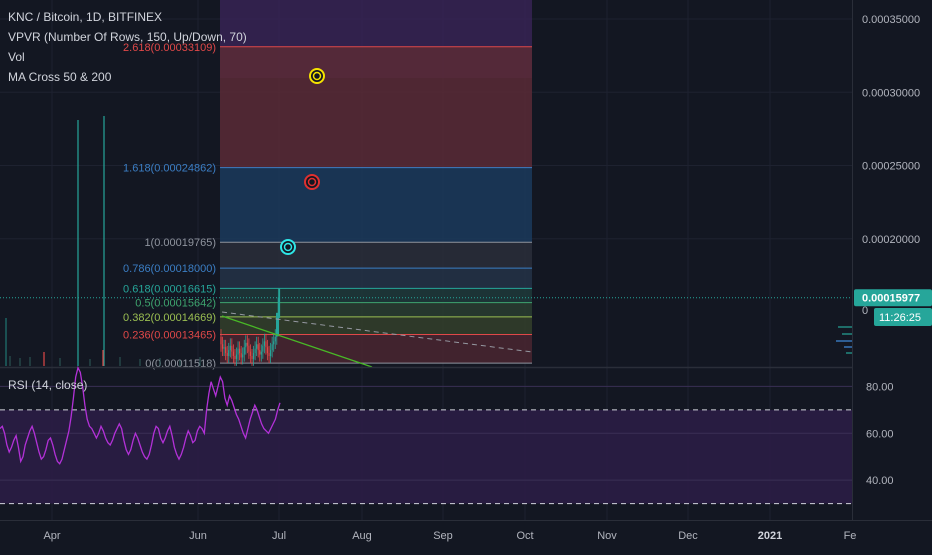 The image size is (932, 555). Describe the element at coordinates (891, 93) in the screenshot. I see `price-tick-1: 0.00030000` at that location.